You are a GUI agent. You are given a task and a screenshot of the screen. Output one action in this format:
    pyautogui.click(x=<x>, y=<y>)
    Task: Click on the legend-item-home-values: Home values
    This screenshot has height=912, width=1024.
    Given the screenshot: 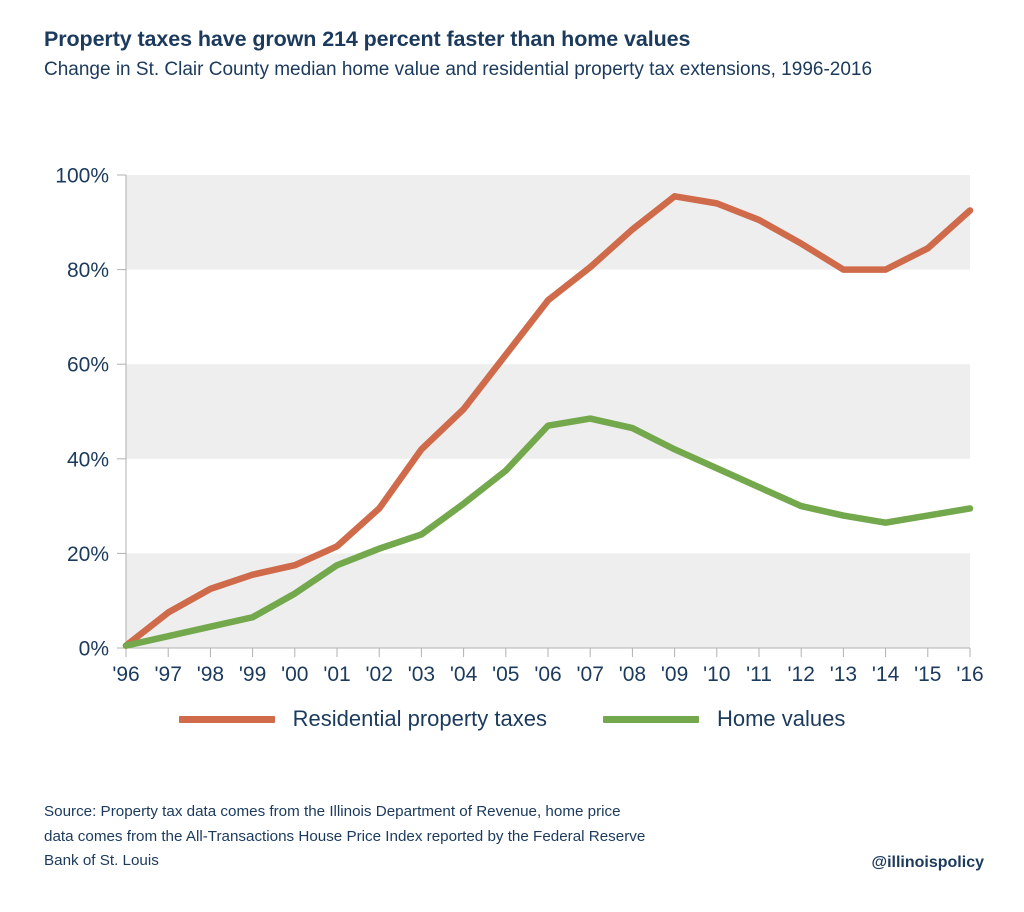 What is the action you would take?
    pyautogui.click(x=724, y=719)
    